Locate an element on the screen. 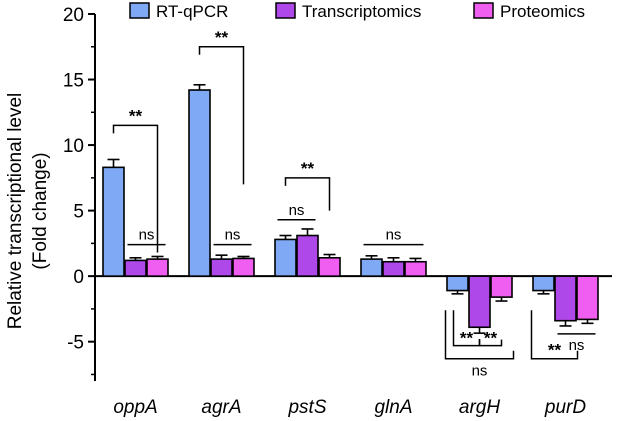 This screenshot has width=624, height=421. category-label-argH: argH is located at coordinates (479, 407).